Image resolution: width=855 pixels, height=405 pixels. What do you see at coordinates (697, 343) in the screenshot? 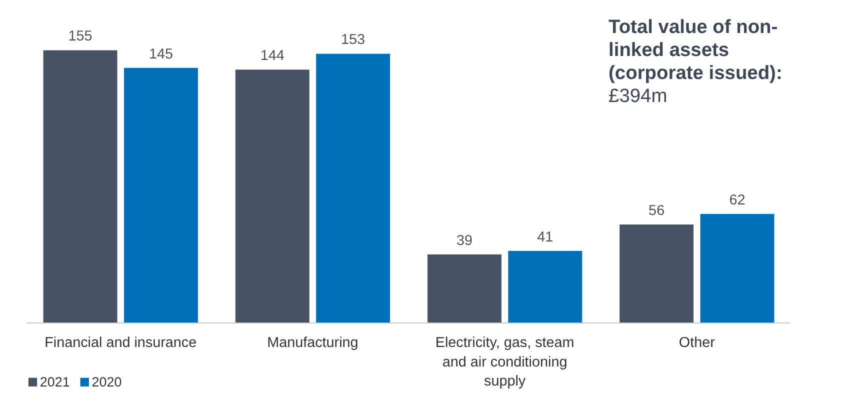
I see `x-tick-label: Other` at bounding box center [697, 343].